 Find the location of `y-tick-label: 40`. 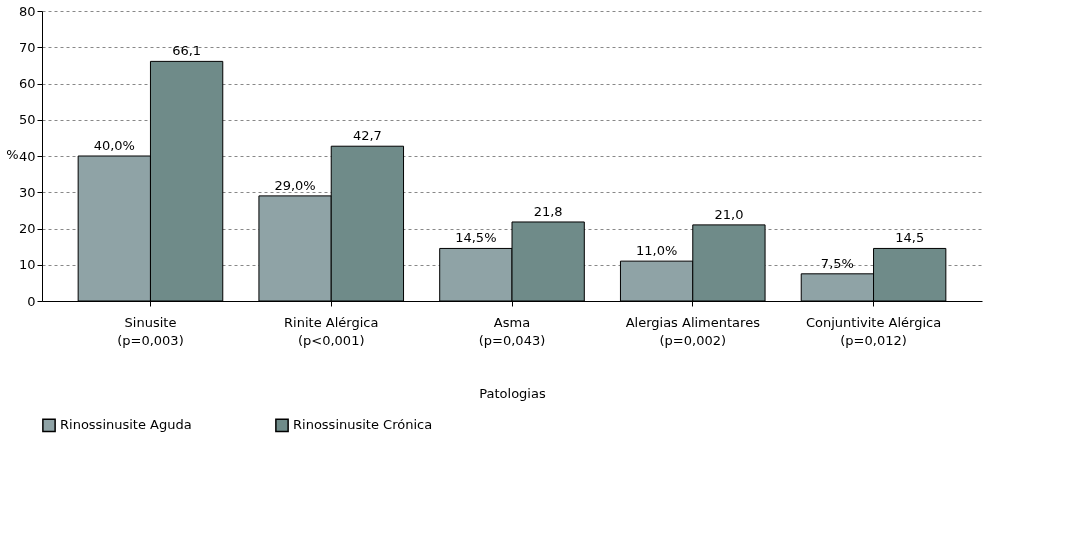

y-tick-label: 40 is located at coordinates (27, 156).